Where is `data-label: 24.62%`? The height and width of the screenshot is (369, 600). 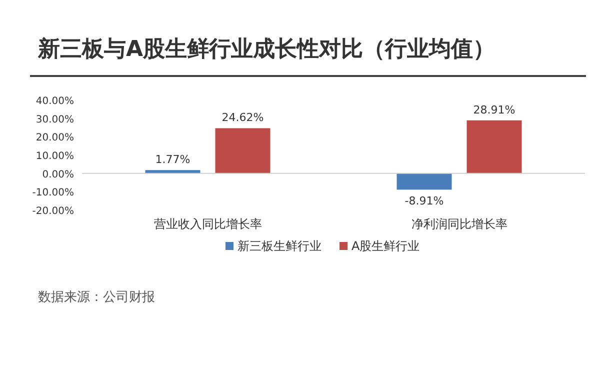 data-label: 24.62% is located at coordinates (243, 117).